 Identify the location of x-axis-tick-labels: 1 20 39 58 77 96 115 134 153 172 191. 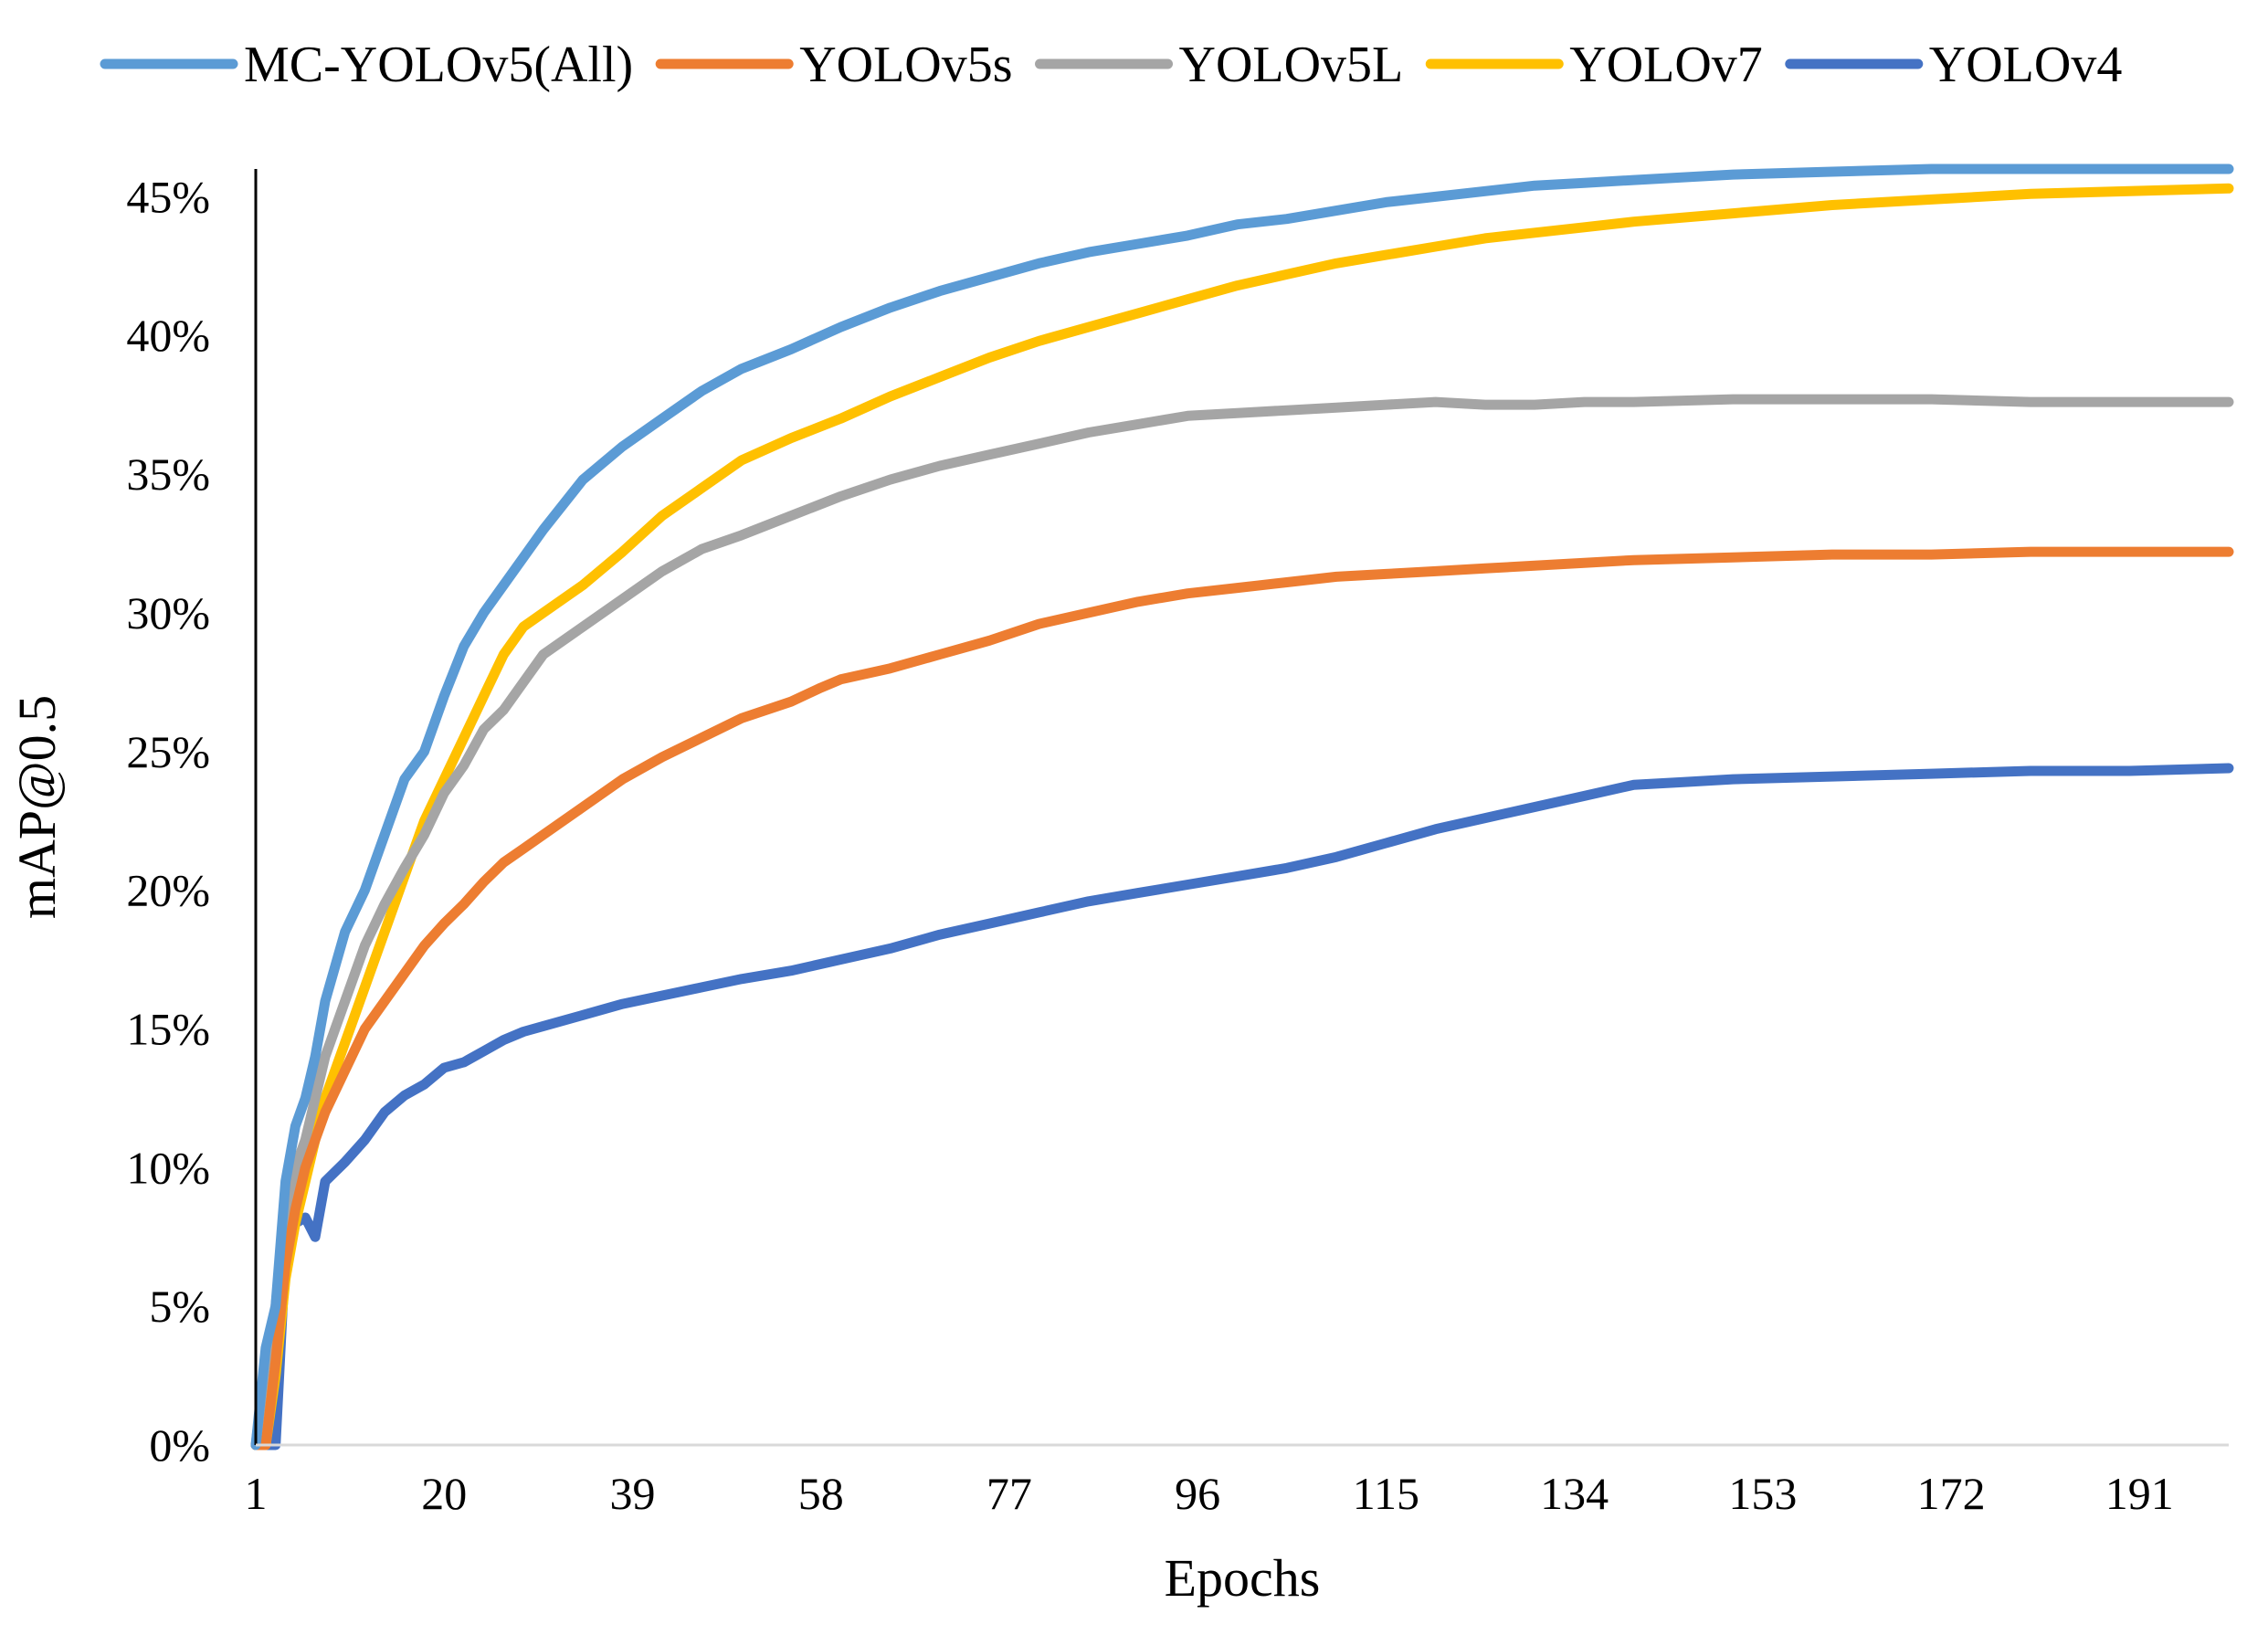
(1209, 1494).